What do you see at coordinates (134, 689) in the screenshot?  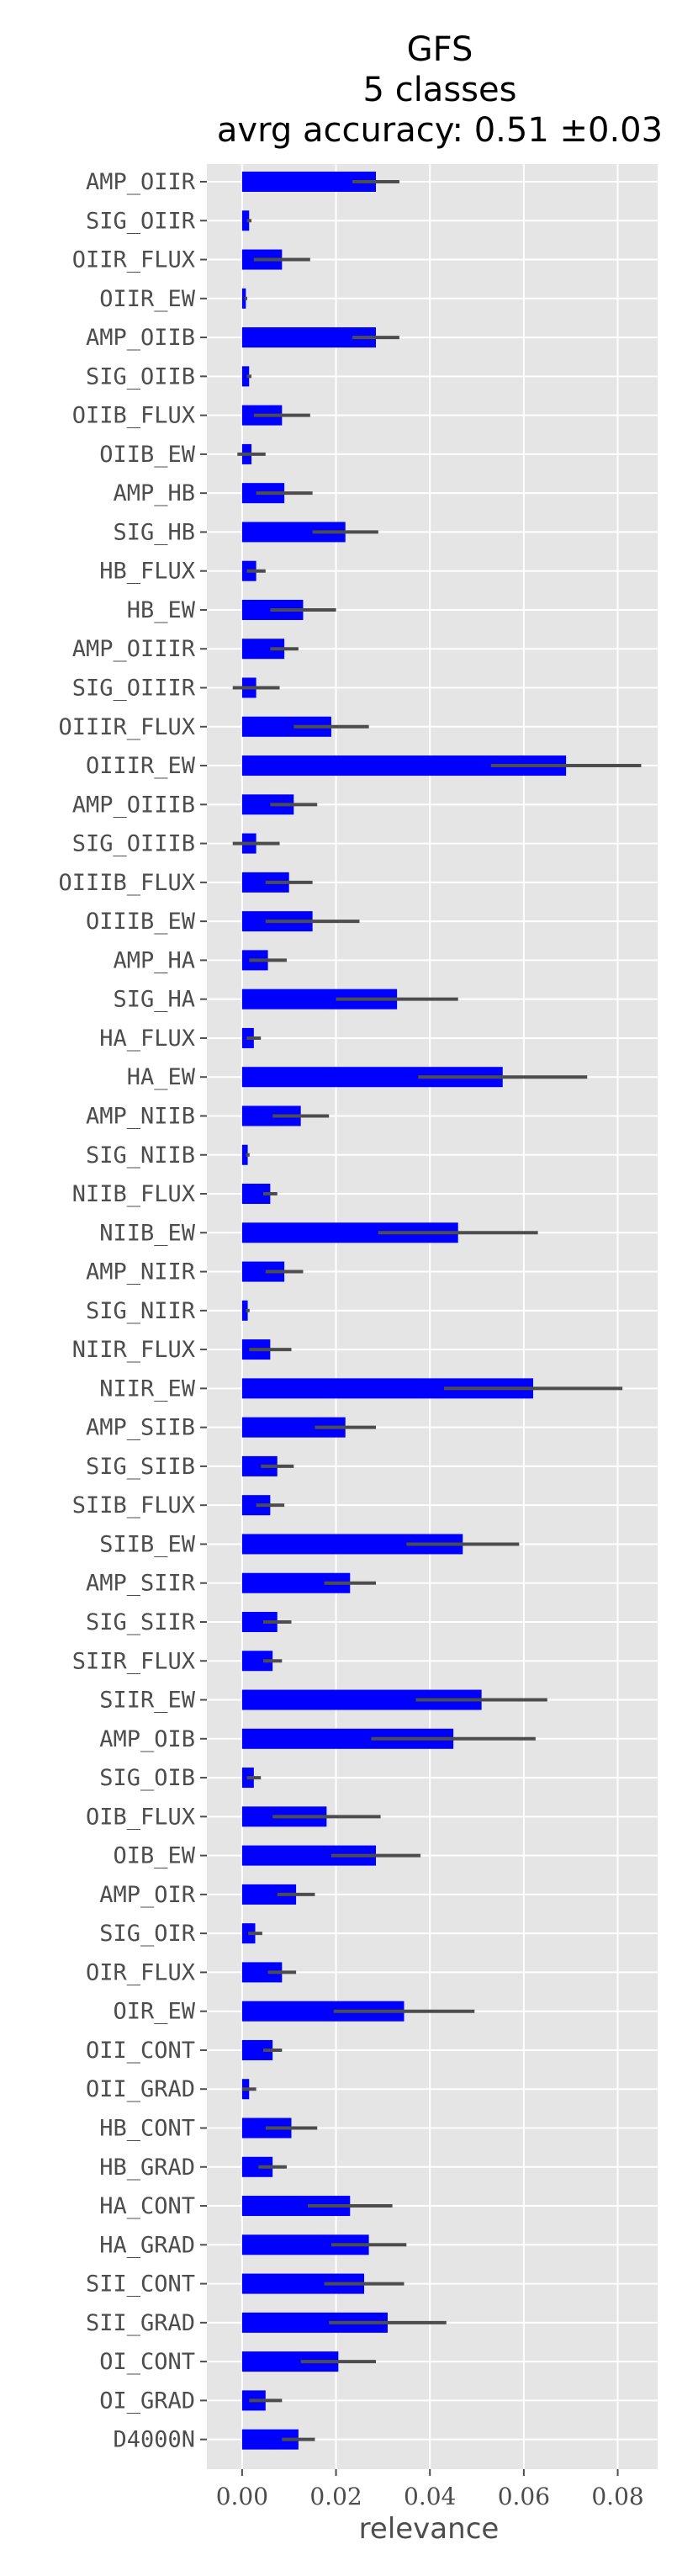 I see `y-tick-label: SIG_OIIIR` at bounding box center [134, 689].